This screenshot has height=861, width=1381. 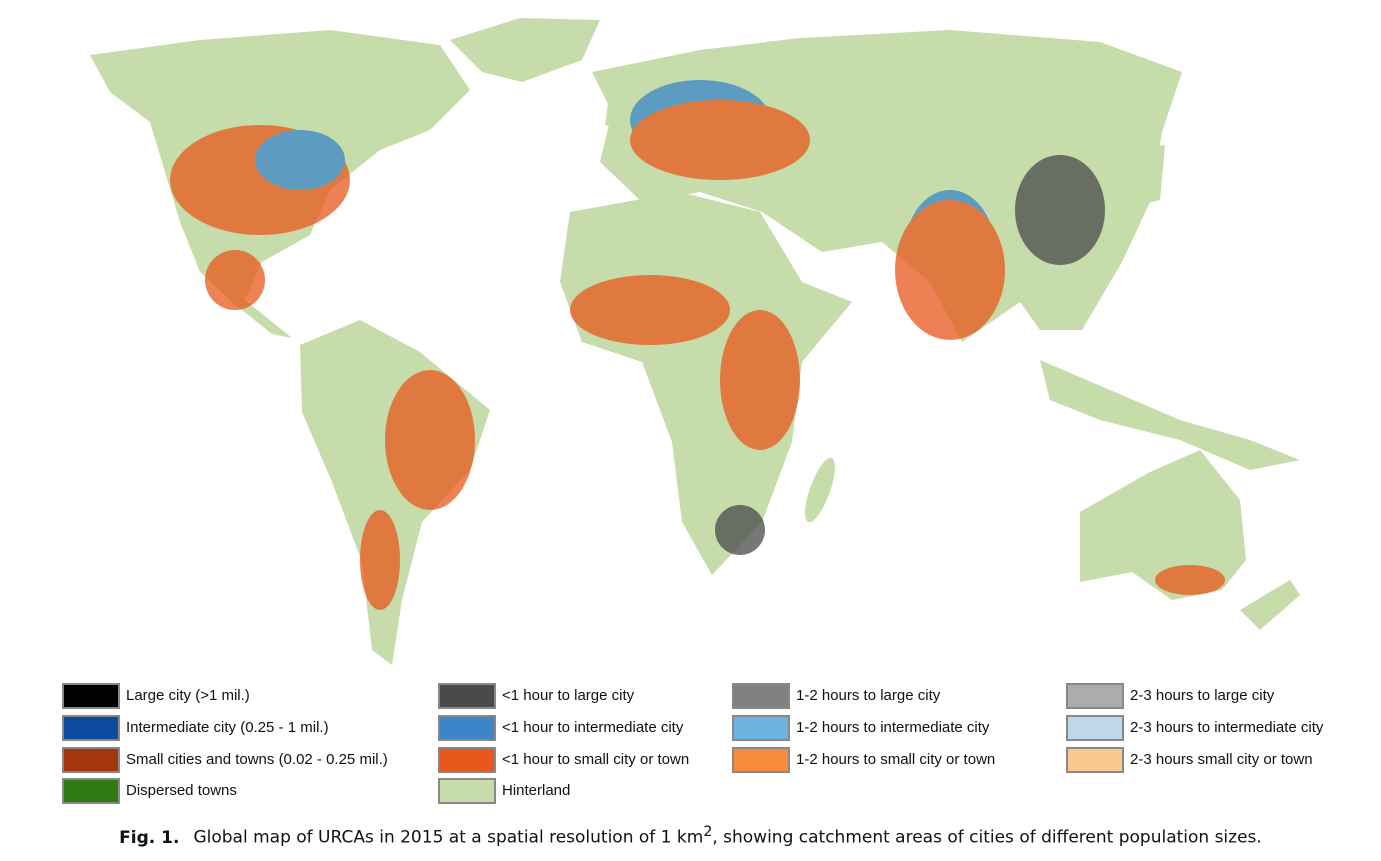 What do you see at coordinates (1227, 727) in the screenshot?
I see `legend-label: 2-3 hours to intermediate city` at bounding box center [1227, 727].